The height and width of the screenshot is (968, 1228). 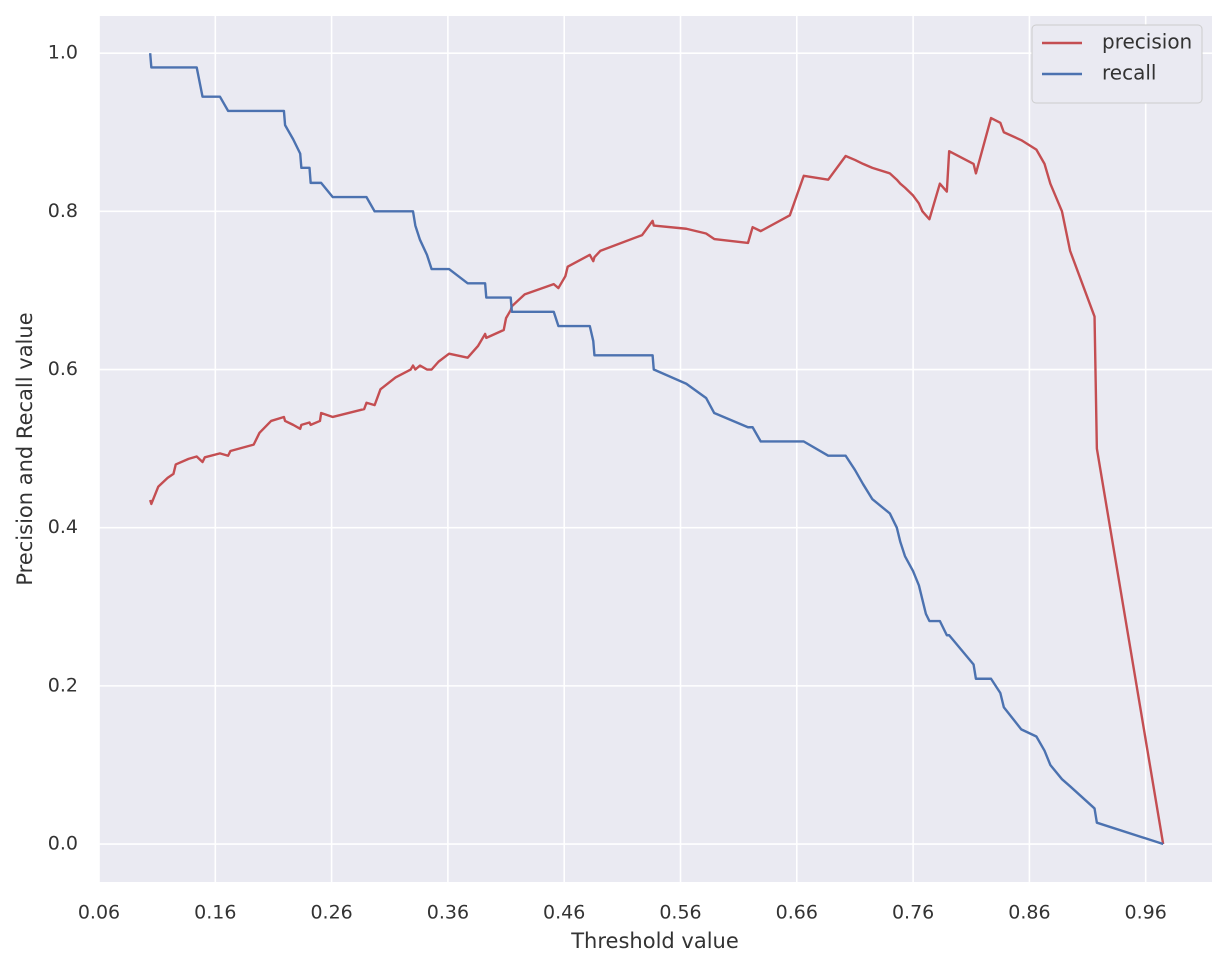 What do you see at coordinates (448, 913) in the screenshot?
I see `x-tick-label: 0.36` at bounding box center [448, 913].